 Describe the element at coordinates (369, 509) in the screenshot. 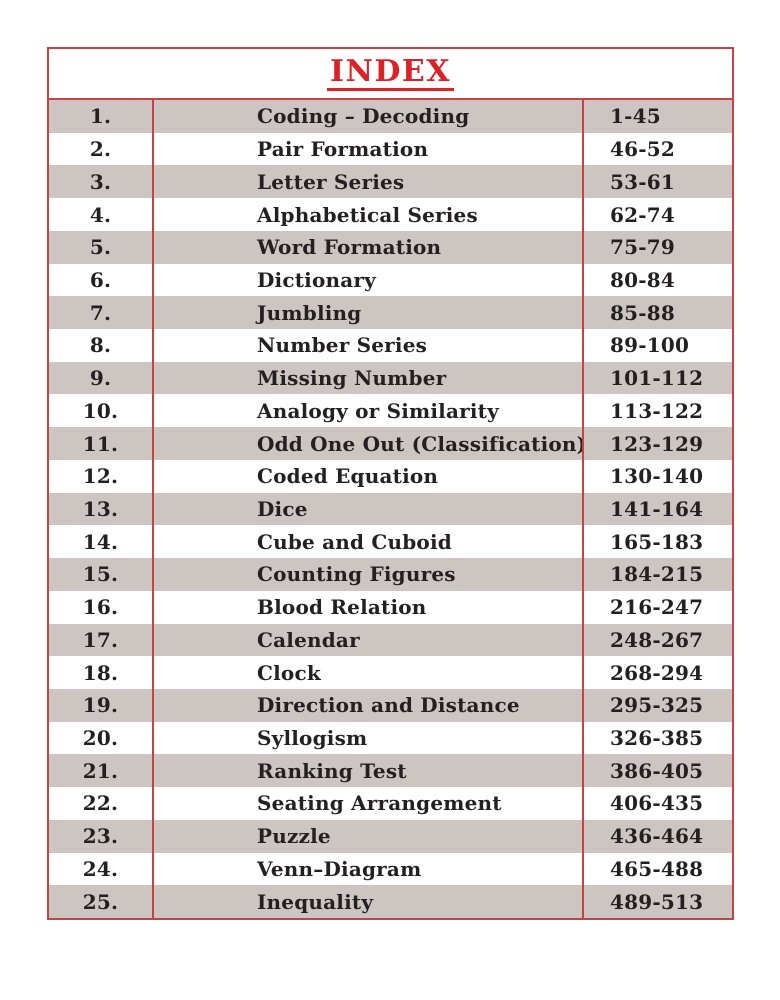

I see `row-topic: Dice` at that location.